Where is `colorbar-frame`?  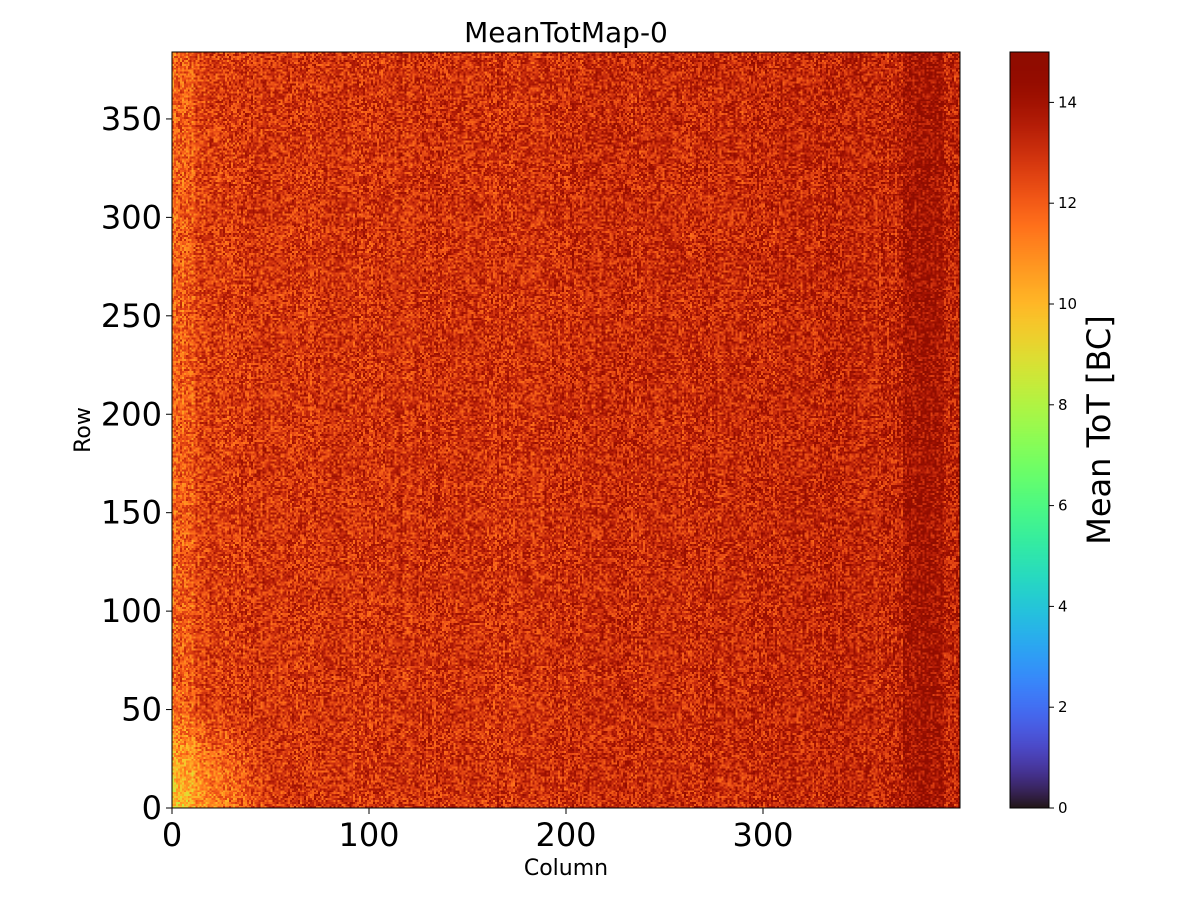
colorbar-frame is located at coordinates (1029, 430).